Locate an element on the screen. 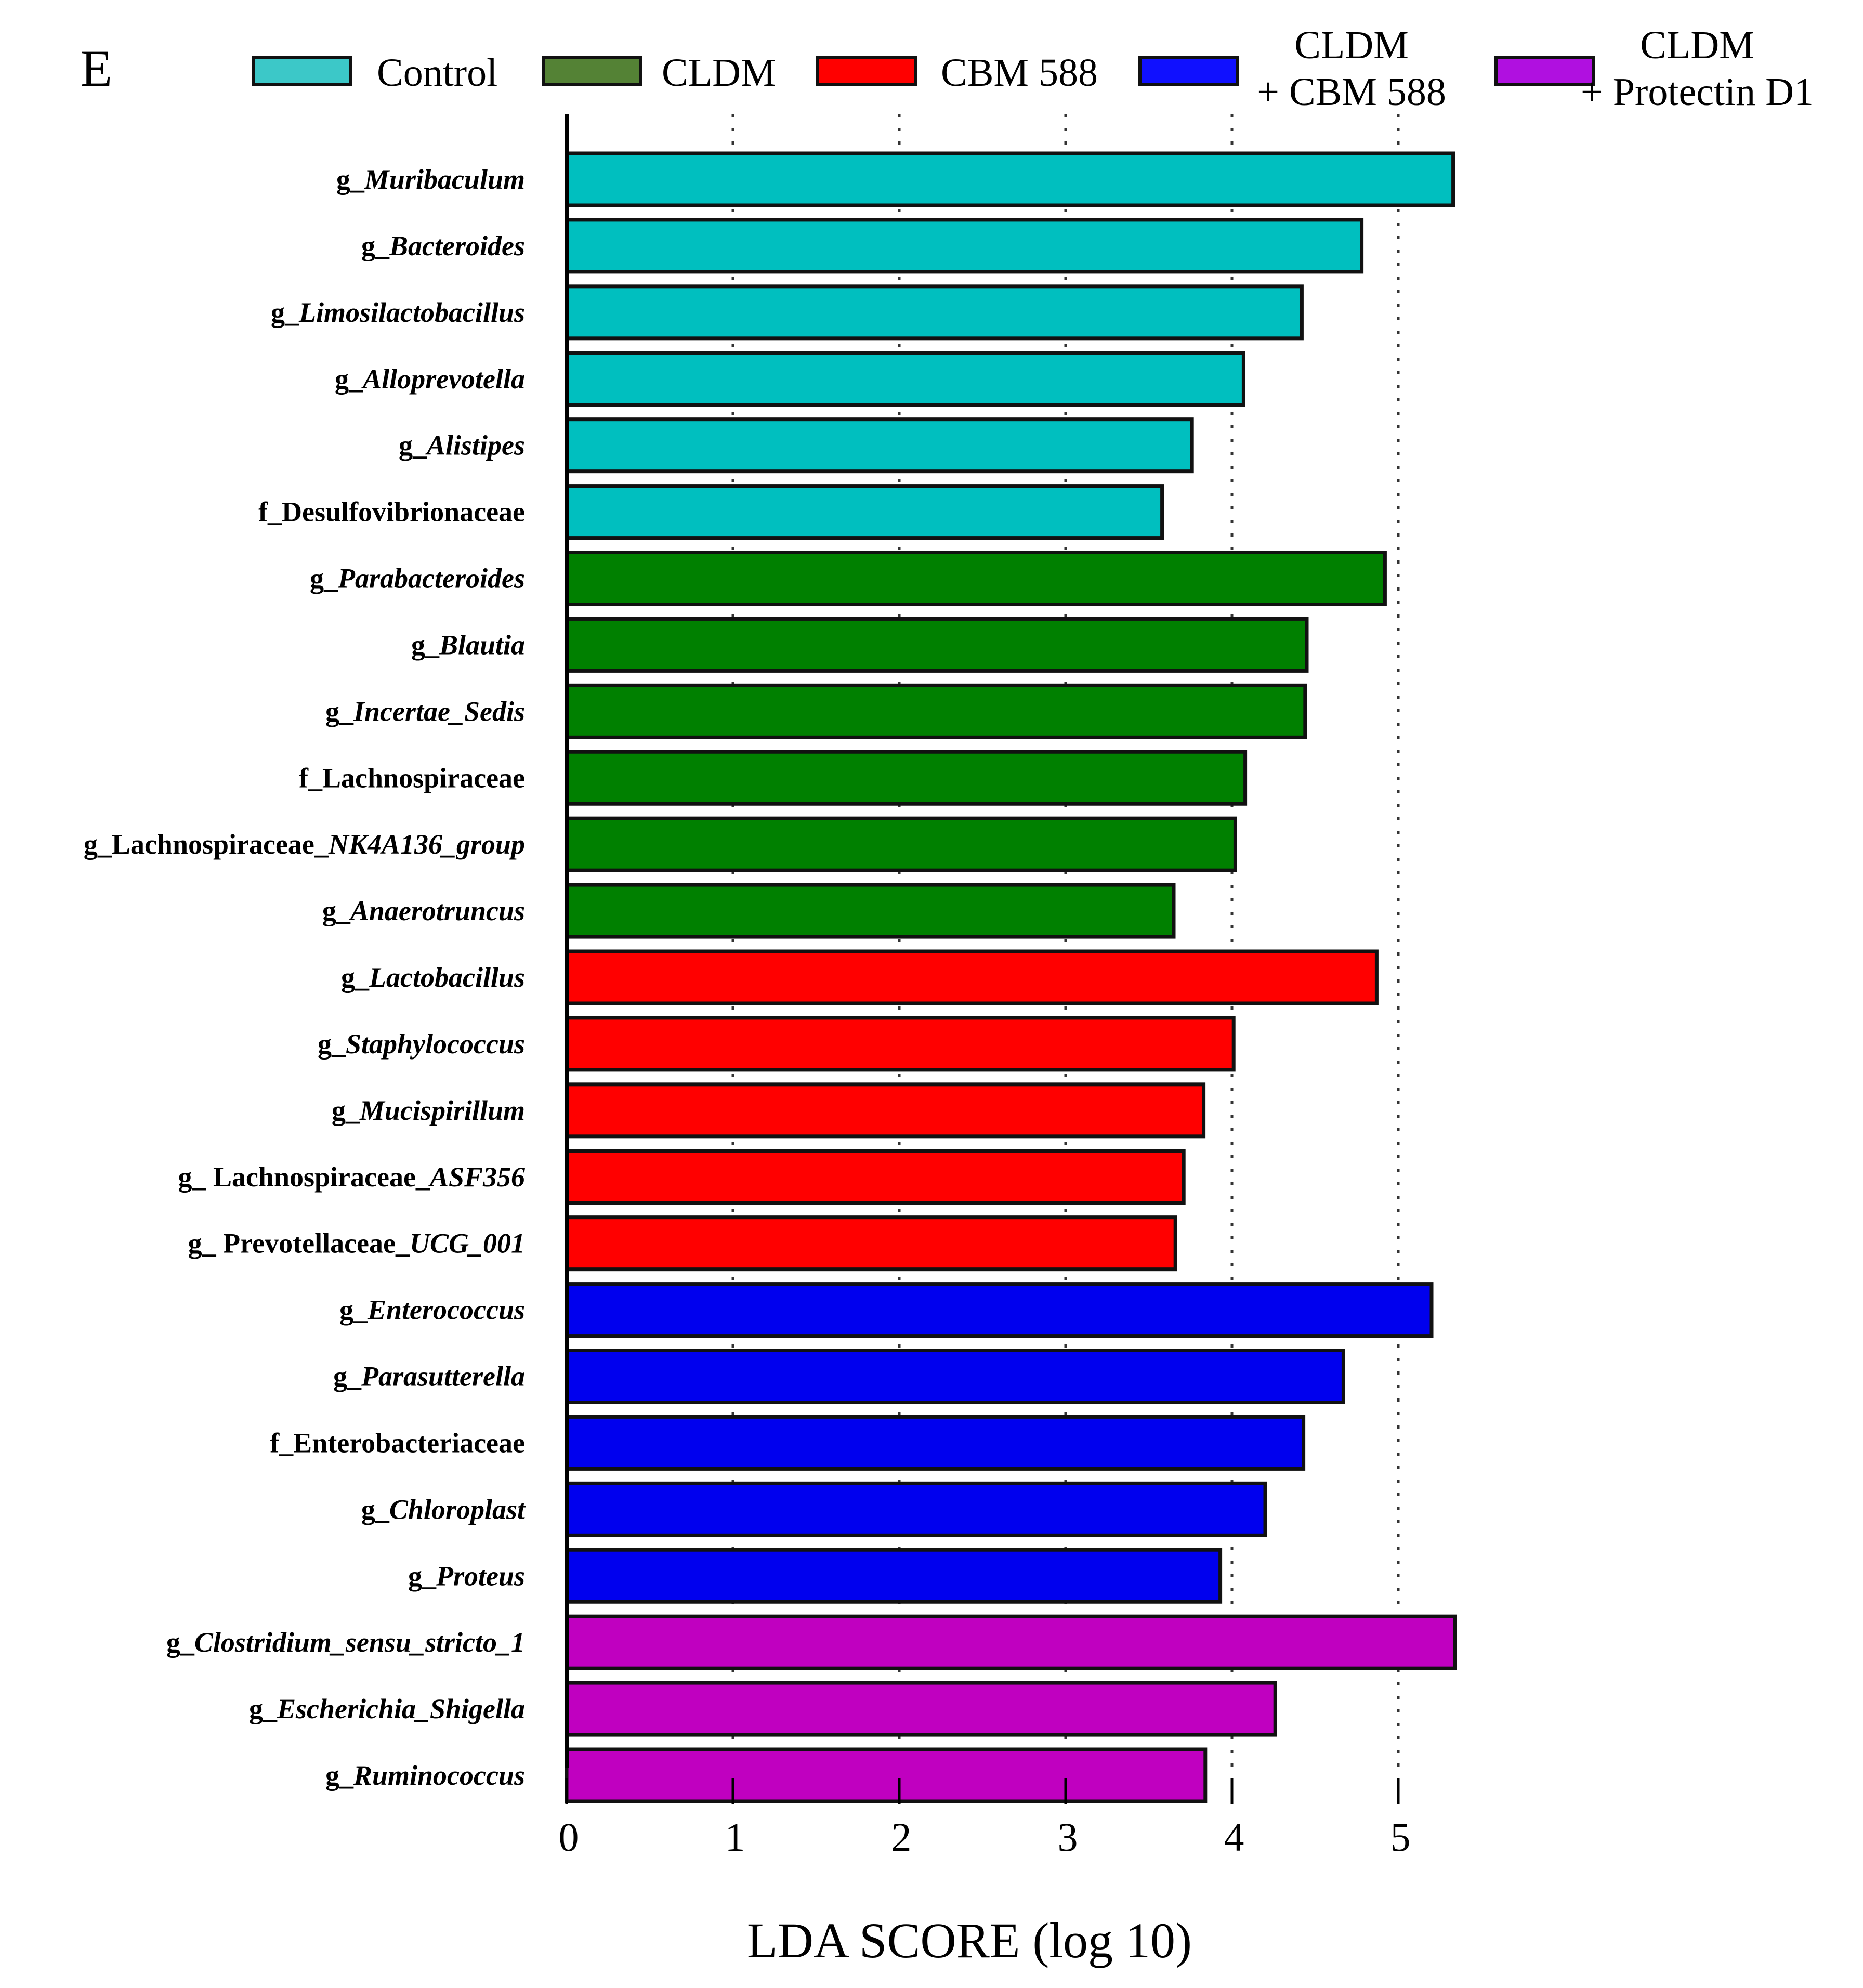 The height and width of the screenshot is (1988, 1863). category-label: f_Lachnospiraceae is located at coordinates (412, 777).